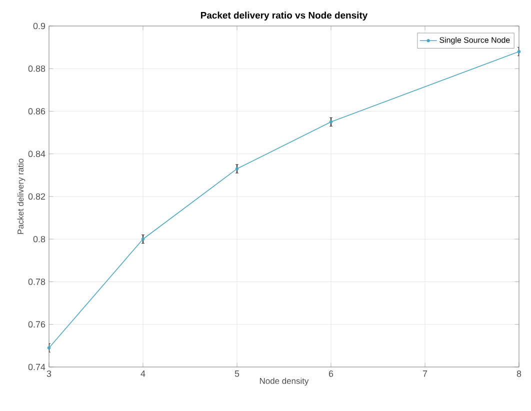  What do you see at coordinates (284, 16) in the screenshot?
I see `chart-title: Packet delivery ratio vs Node density` at bounding box center [284, 16].